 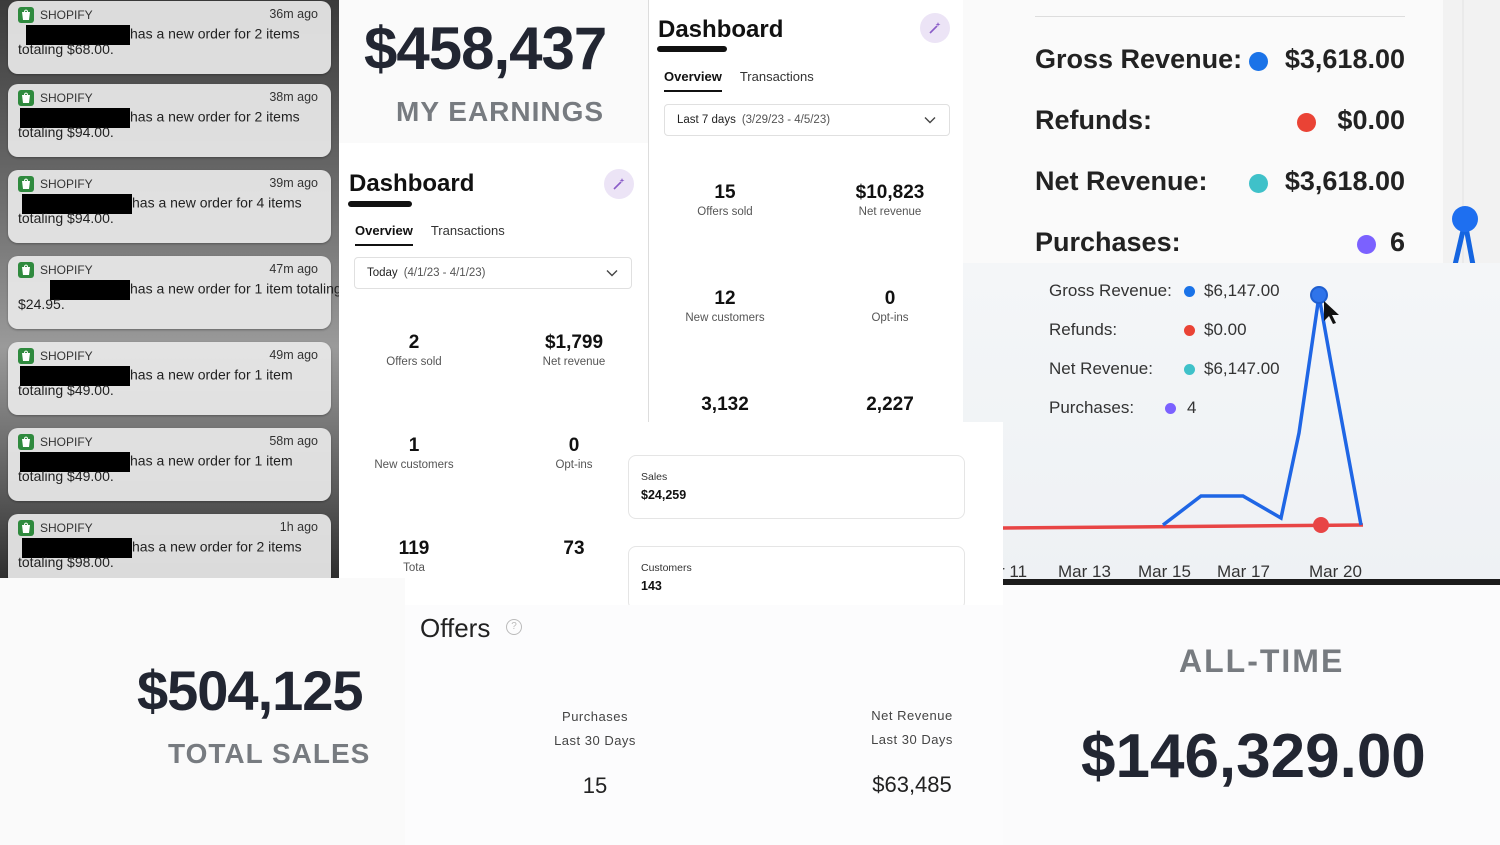 What do you see at coordinates (725, 306) in the screenshot?
I see `stat-block: 12 New customers` at bounding box center [725, 306].